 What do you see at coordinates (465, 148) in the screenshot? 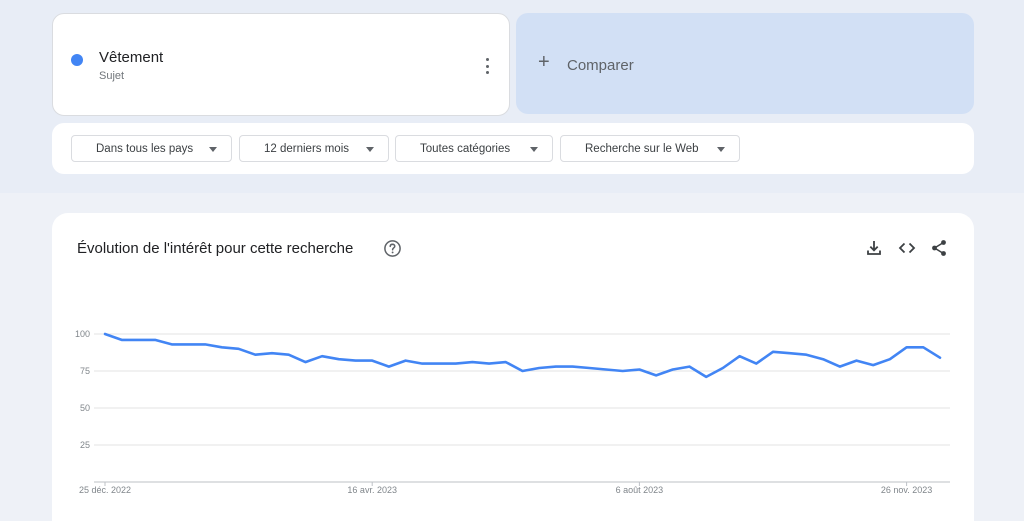
I see `category-filter-label: Toutes catégories` at bounding box center [465, 148].